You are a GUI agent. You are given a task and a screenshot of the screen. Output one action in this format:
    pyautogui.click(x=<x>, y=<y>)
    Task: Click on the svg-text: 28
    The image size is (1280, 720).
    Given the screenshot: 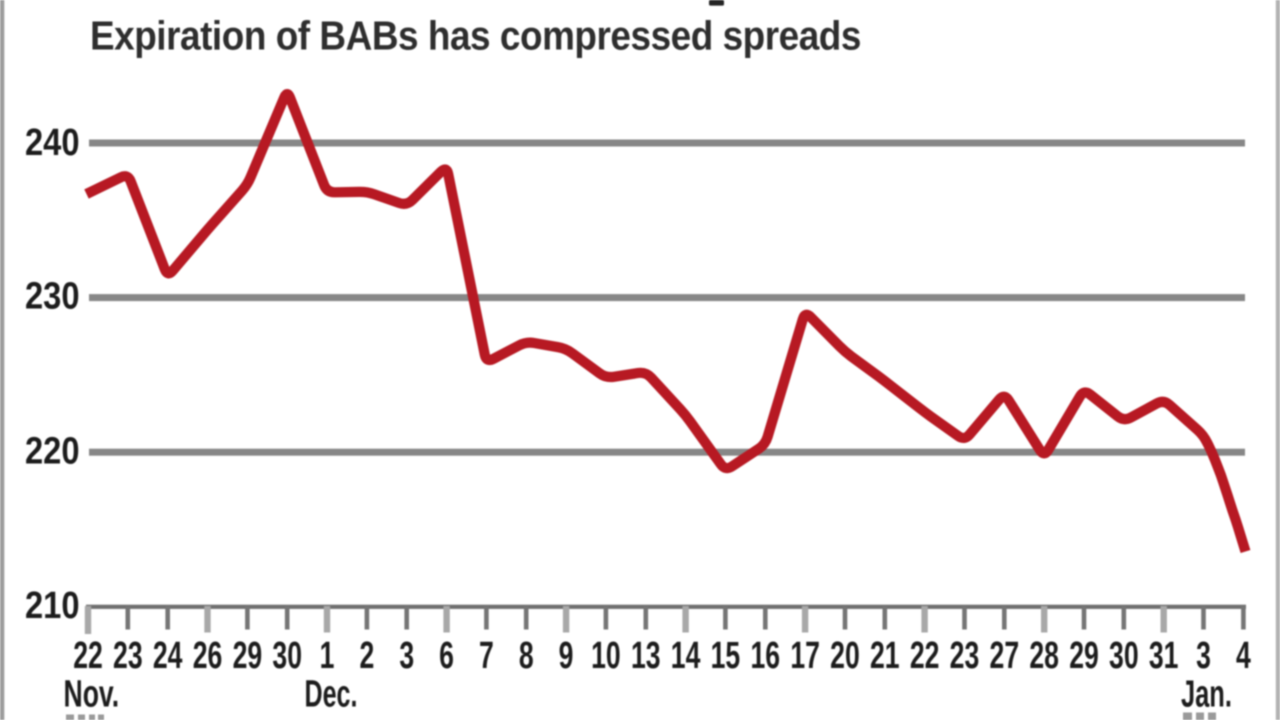 What is the action you would take?
    pyautogui.click(x=1044, y=654)
    